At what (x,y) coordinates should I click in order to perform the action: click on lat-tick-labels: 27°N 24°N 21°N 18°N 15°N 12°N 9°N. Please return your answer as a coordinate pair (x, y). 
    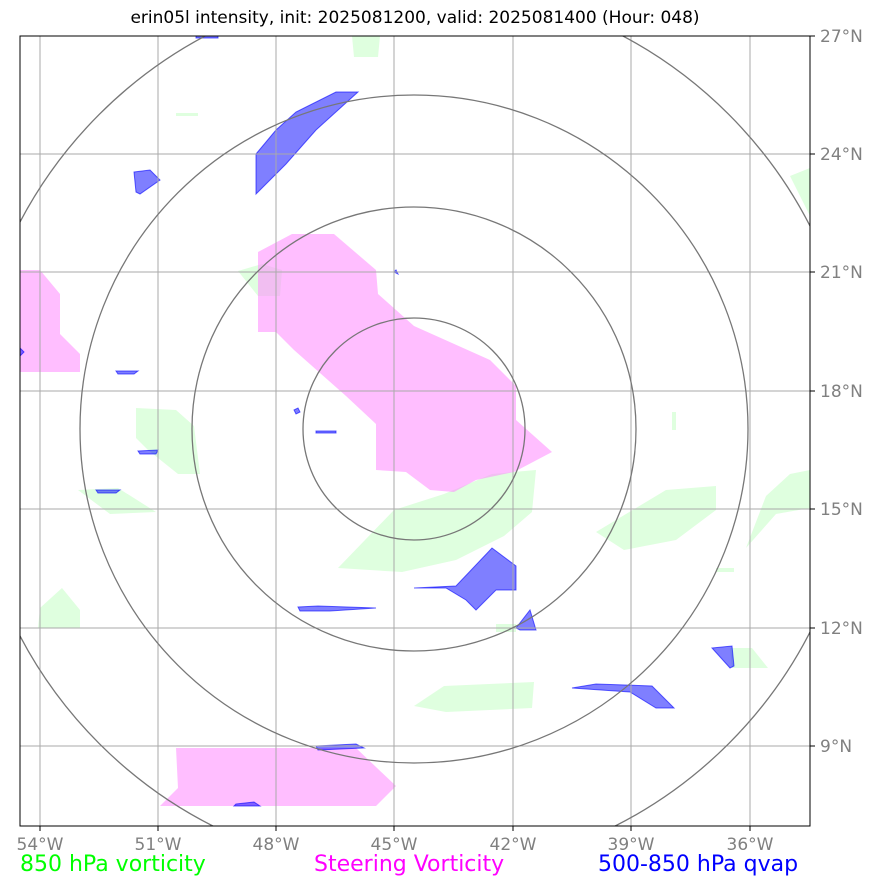
    Looking at the image, I should click on (841, 392).